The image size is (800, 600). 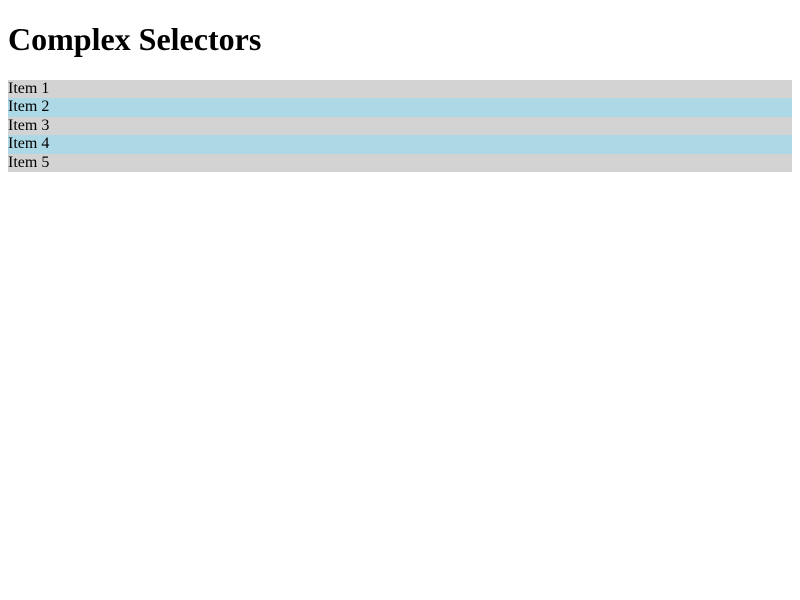 I want to click on list-item: Item 4, so click(x=400, y=144).